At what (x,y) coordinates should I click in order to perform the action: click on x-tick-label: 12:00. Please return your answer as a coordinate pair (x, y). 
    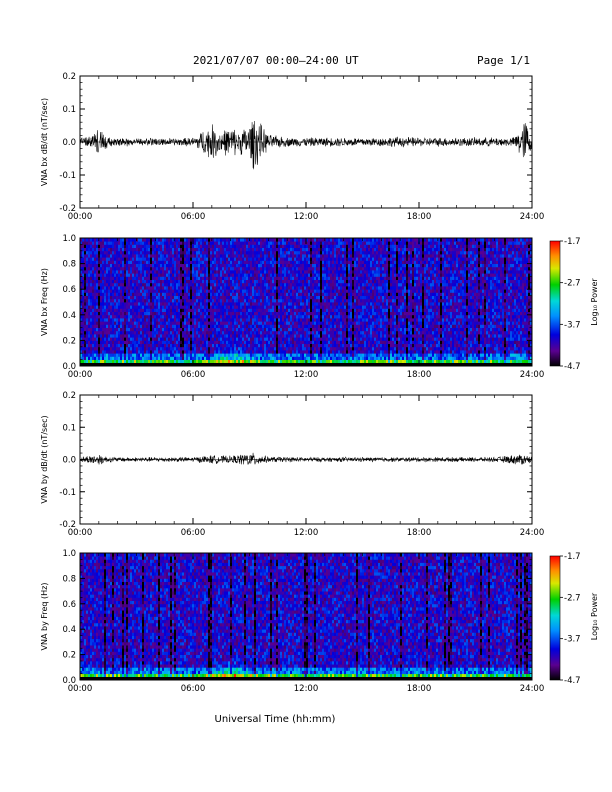
    Looking at the image, I should click on (306, 217).